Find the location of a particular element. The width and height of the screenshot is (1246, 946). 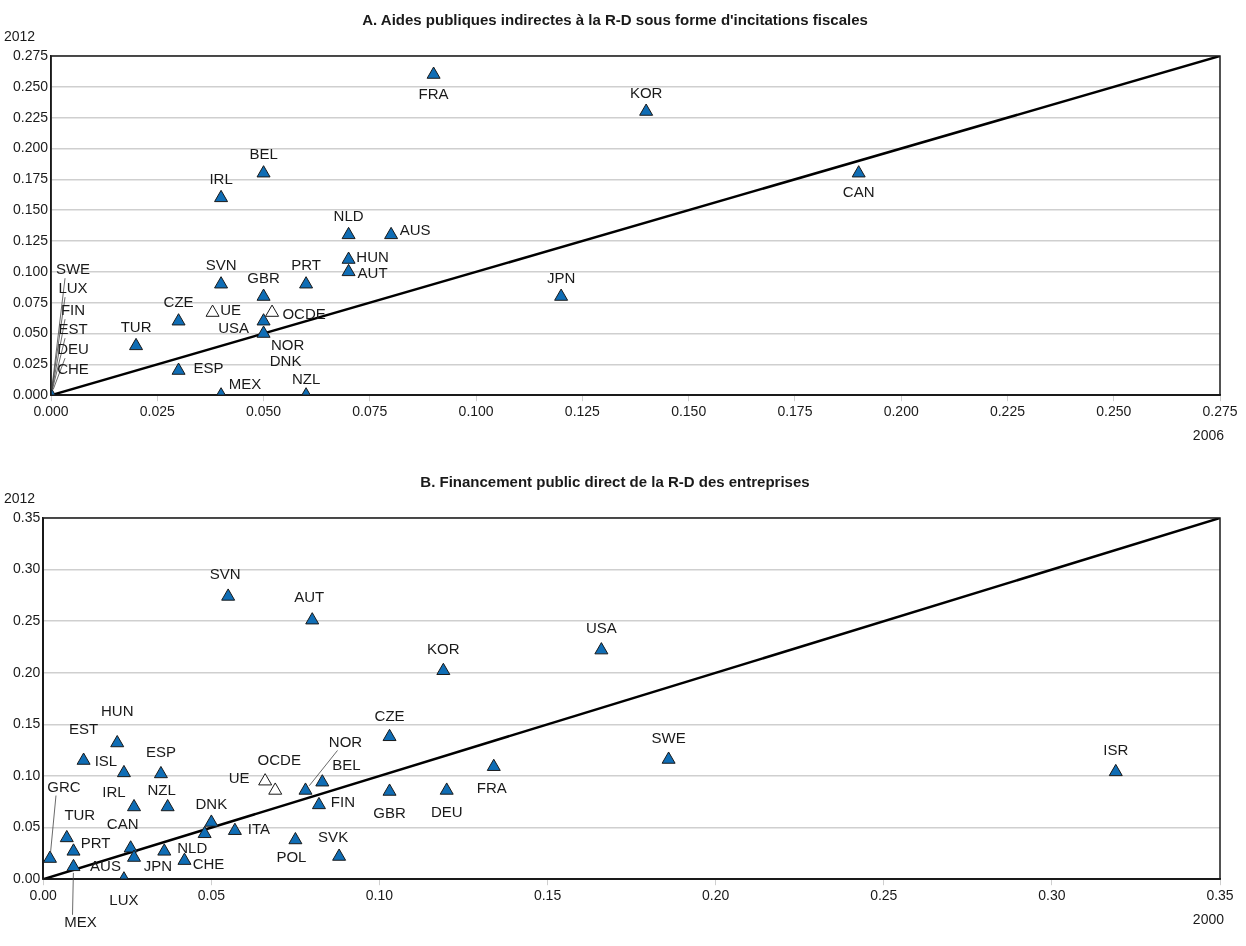

x-tick-label: 0.000 is located at coordinates (51, 411).